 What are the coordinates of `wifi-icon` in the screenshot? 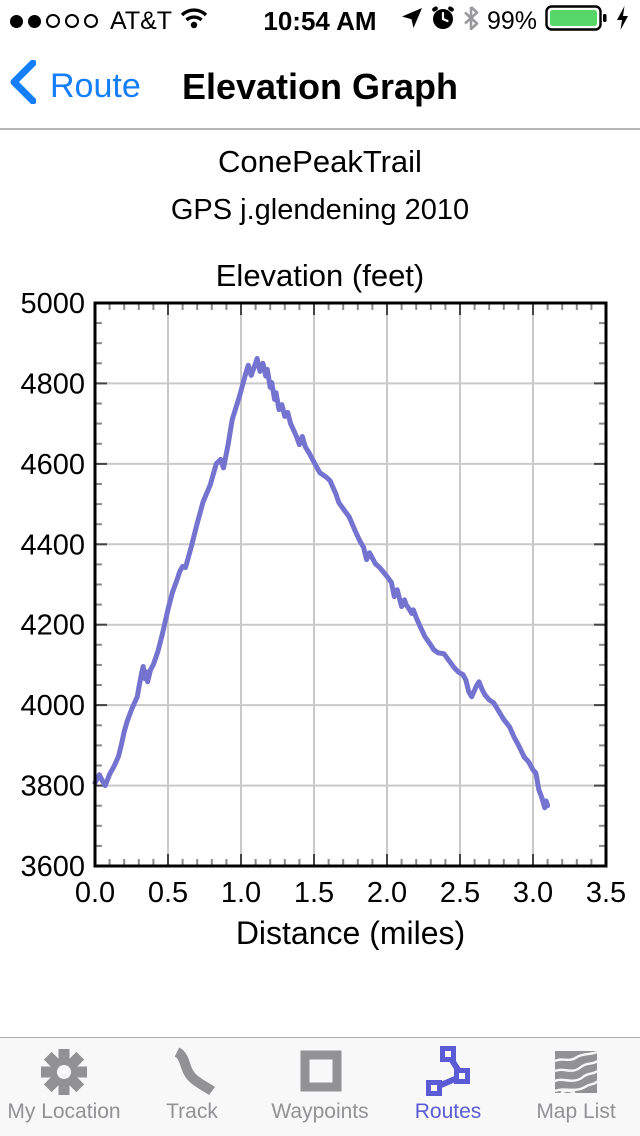 It's located at (194, 21).